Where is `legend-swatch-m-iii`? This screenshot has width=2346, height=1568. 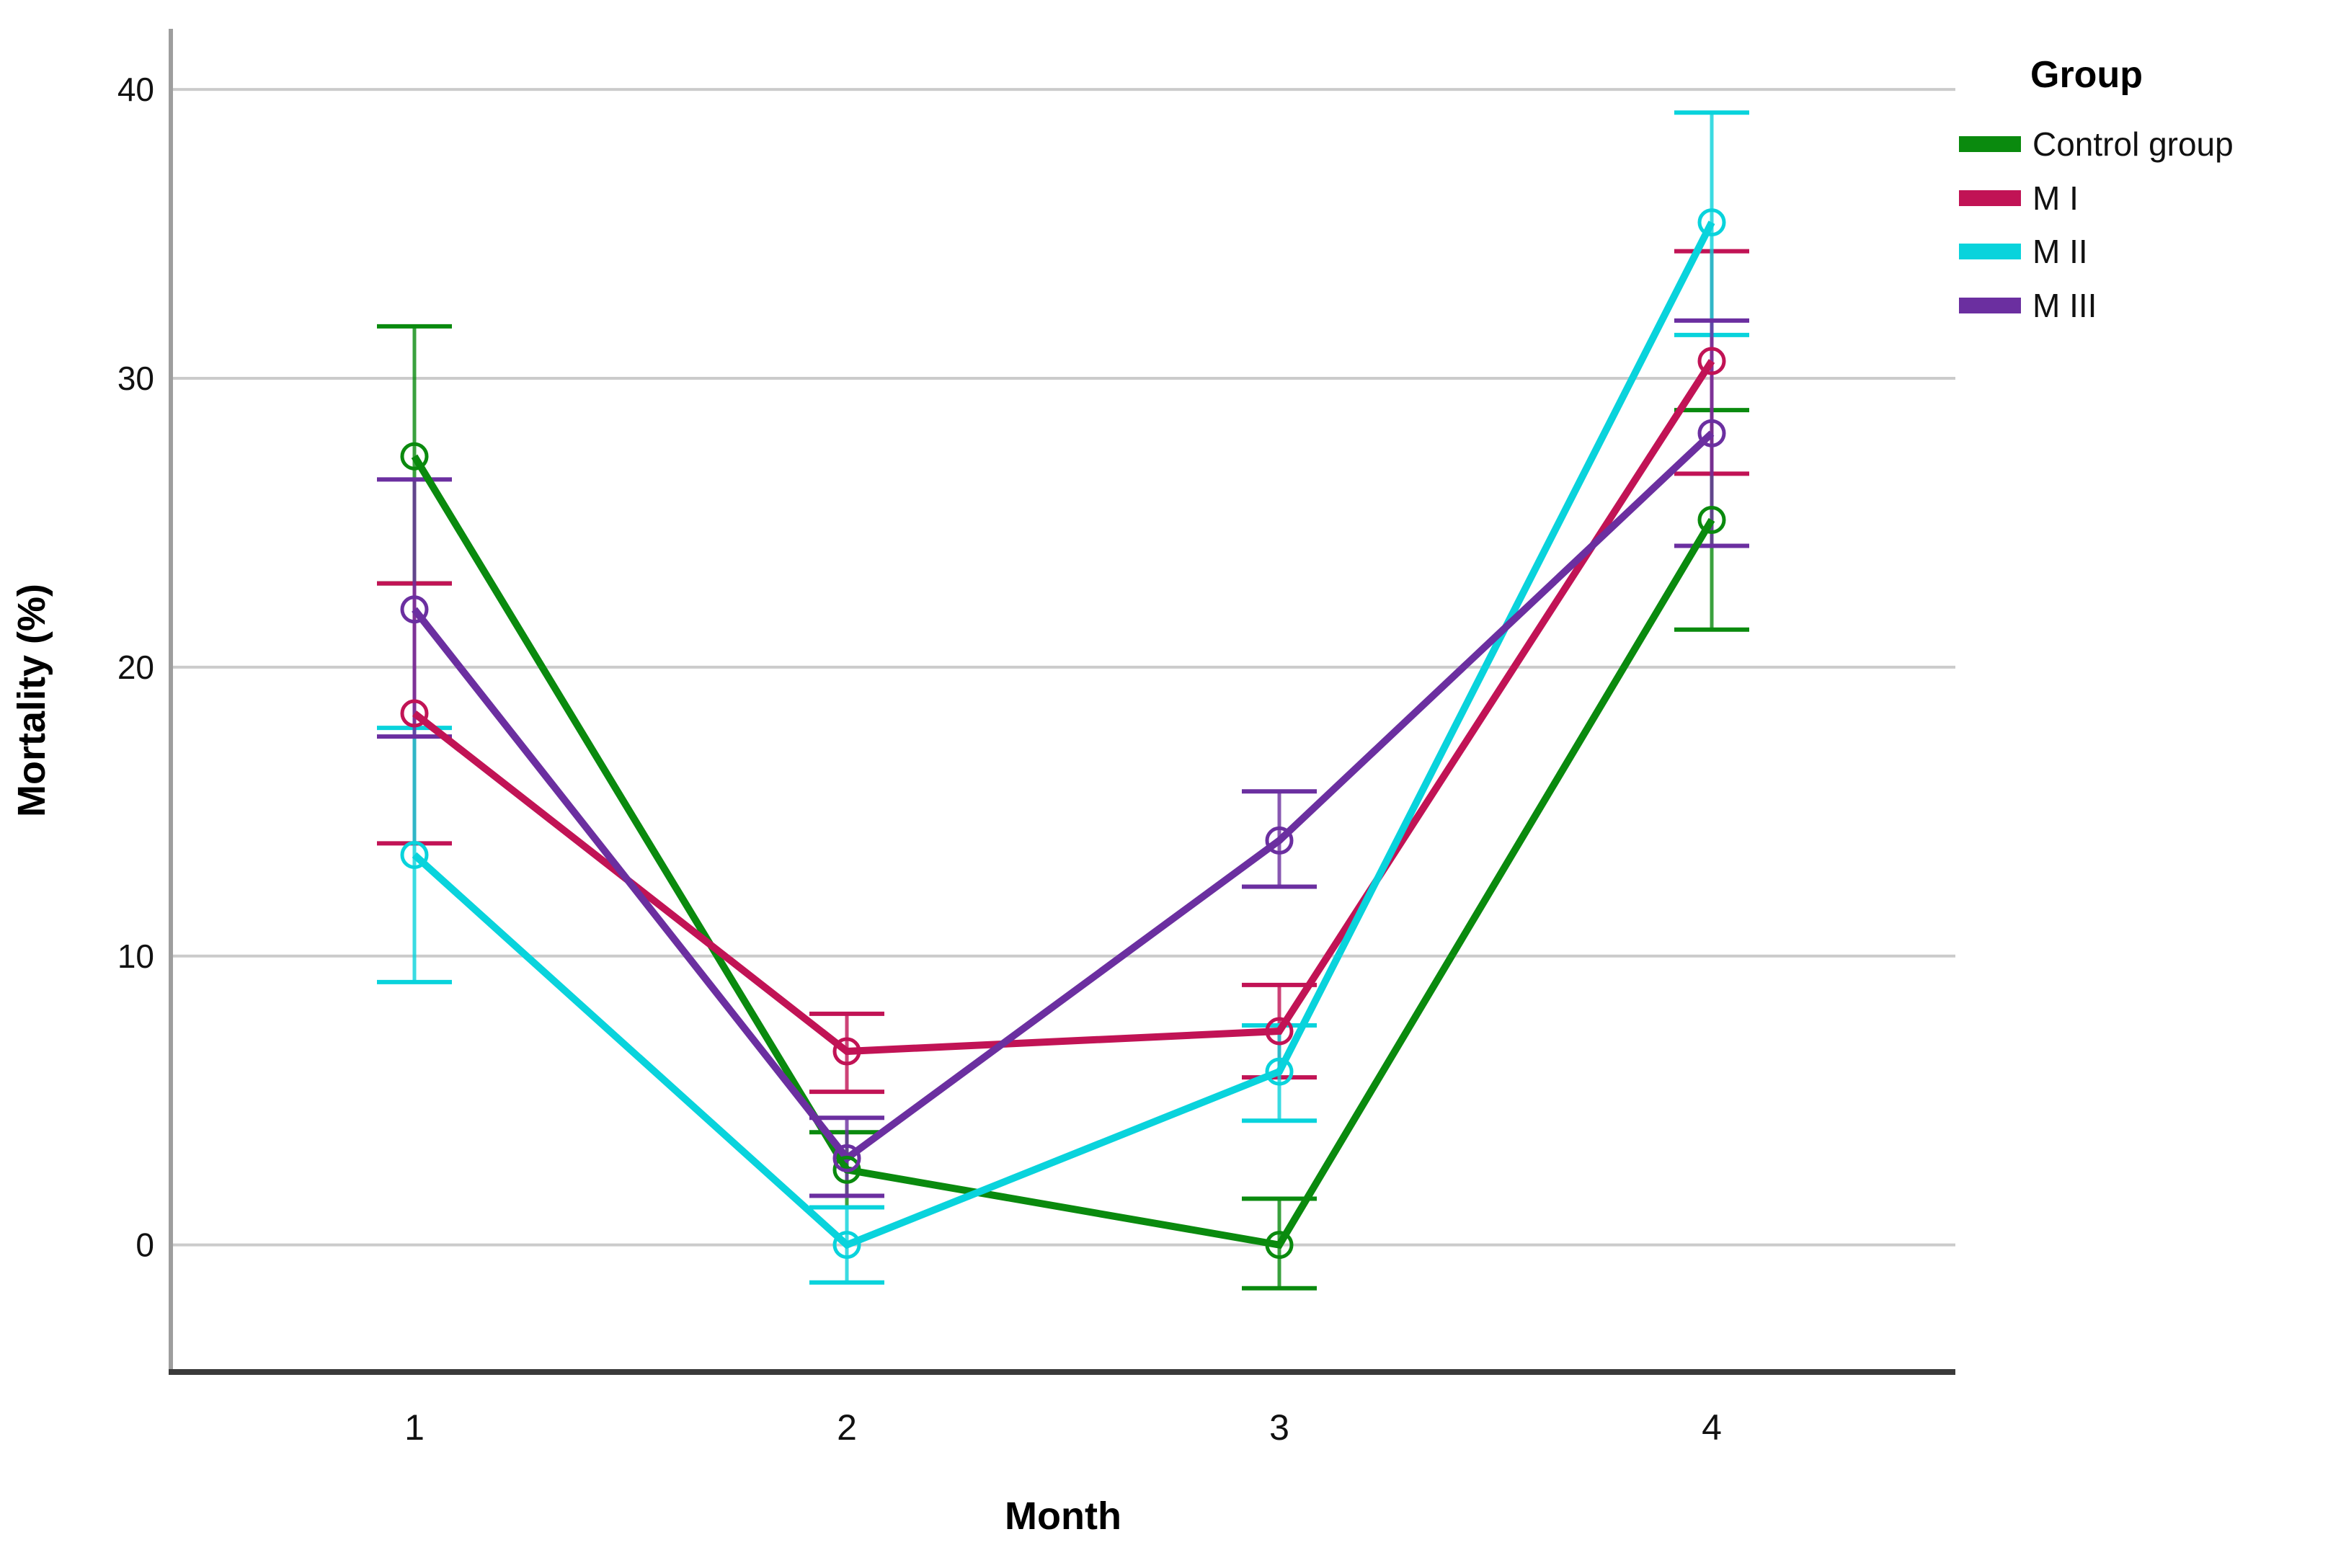 legend-swatch-m-iii is located at coordinates (1990, 305).